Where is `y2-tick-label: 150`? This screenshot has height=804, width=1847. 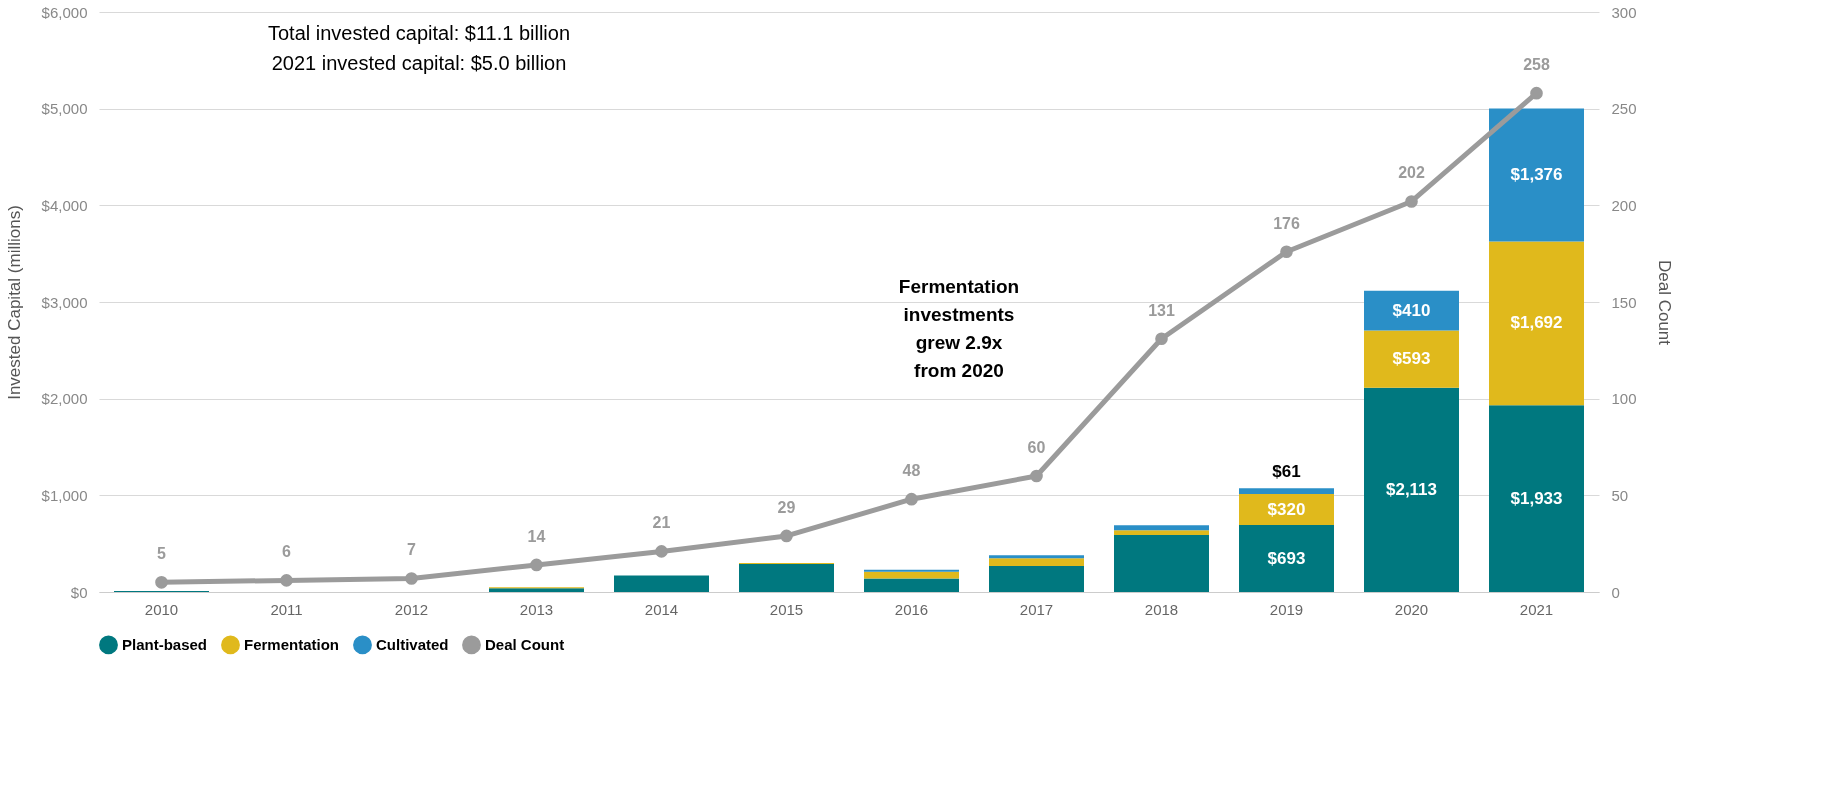 y2-tick-label: 150 is located at coordinates (1624, 302).